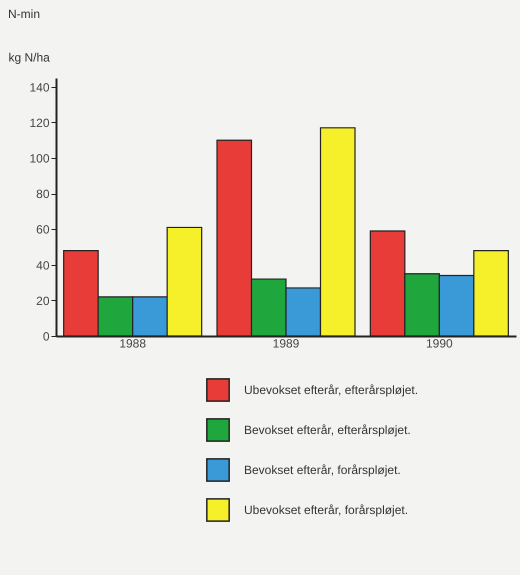 Image resolution: width=520 pixels, height=575 pixels. I want to click on y-tick-label: 0, so click(46, 337).